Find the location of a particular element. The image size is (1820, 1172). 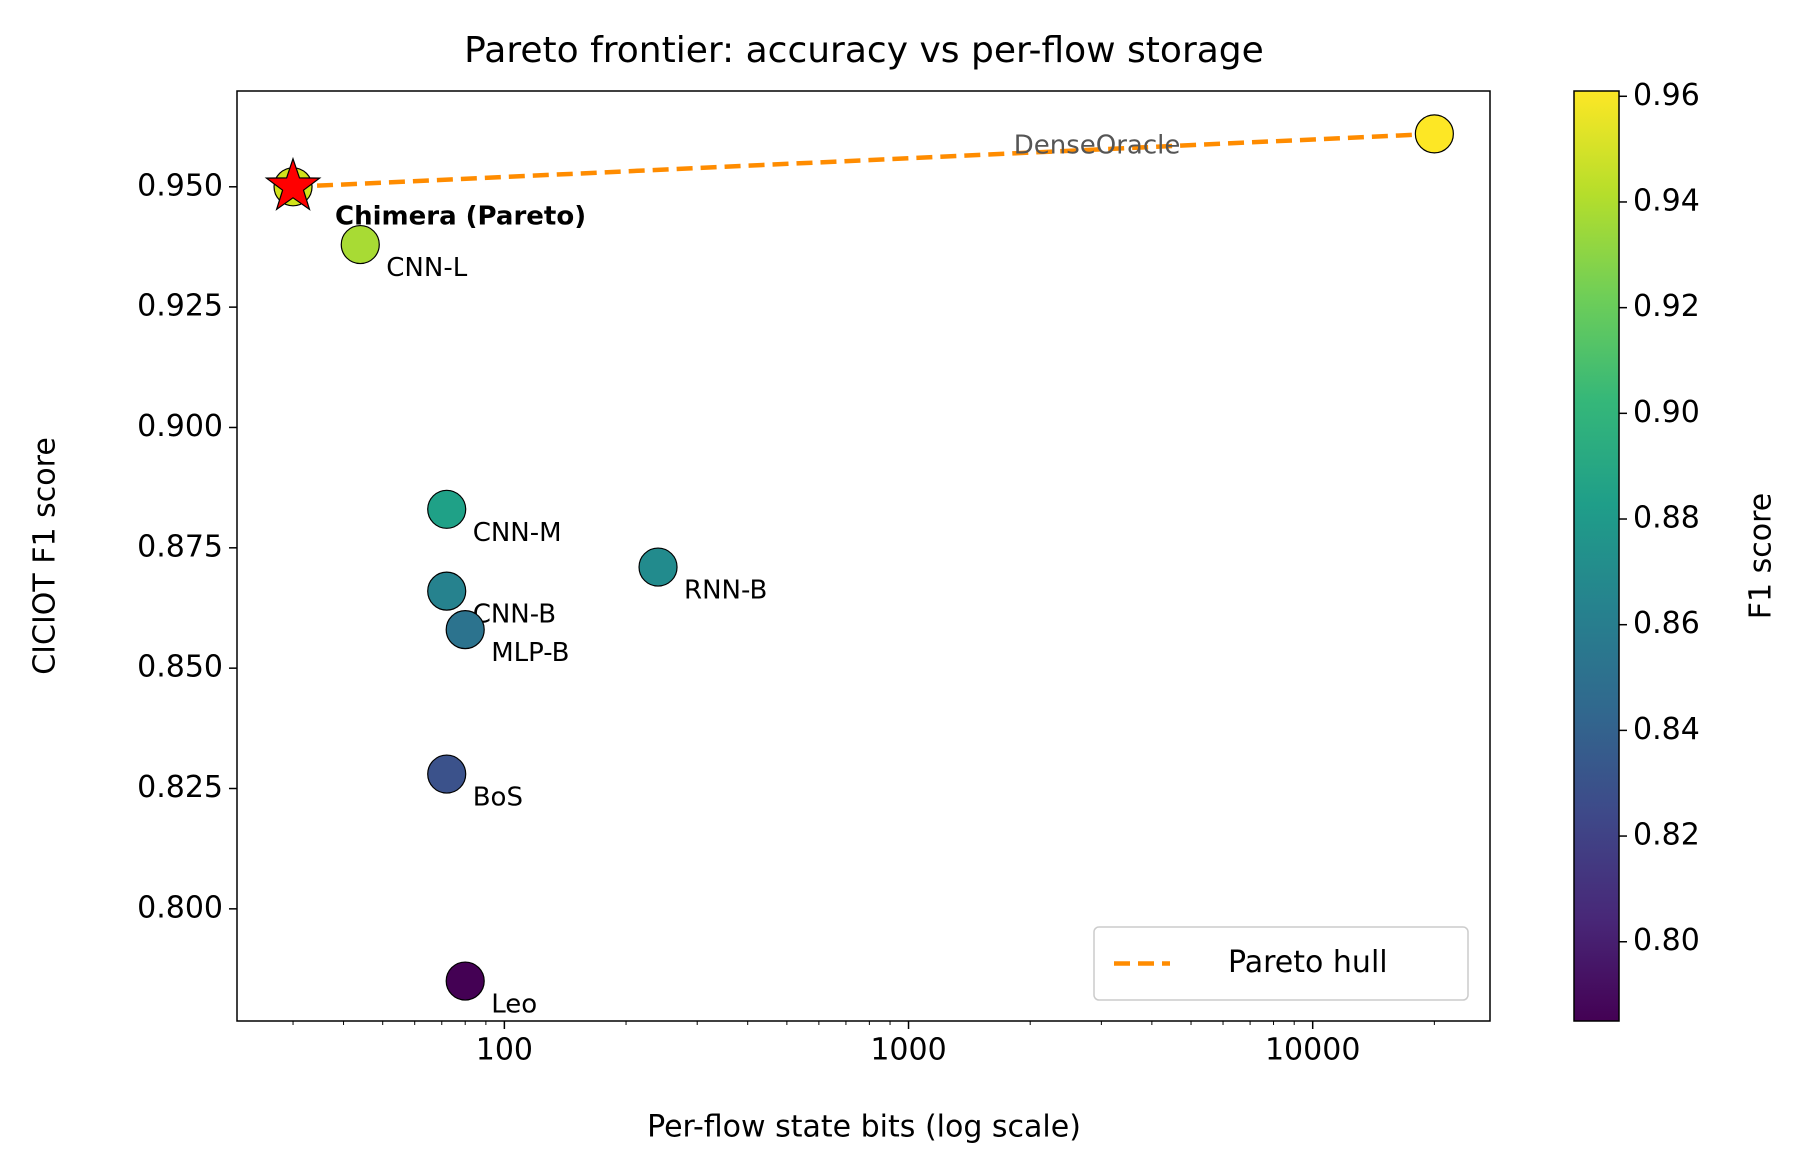

point-label: BoS is located at coordinates (498, 798).